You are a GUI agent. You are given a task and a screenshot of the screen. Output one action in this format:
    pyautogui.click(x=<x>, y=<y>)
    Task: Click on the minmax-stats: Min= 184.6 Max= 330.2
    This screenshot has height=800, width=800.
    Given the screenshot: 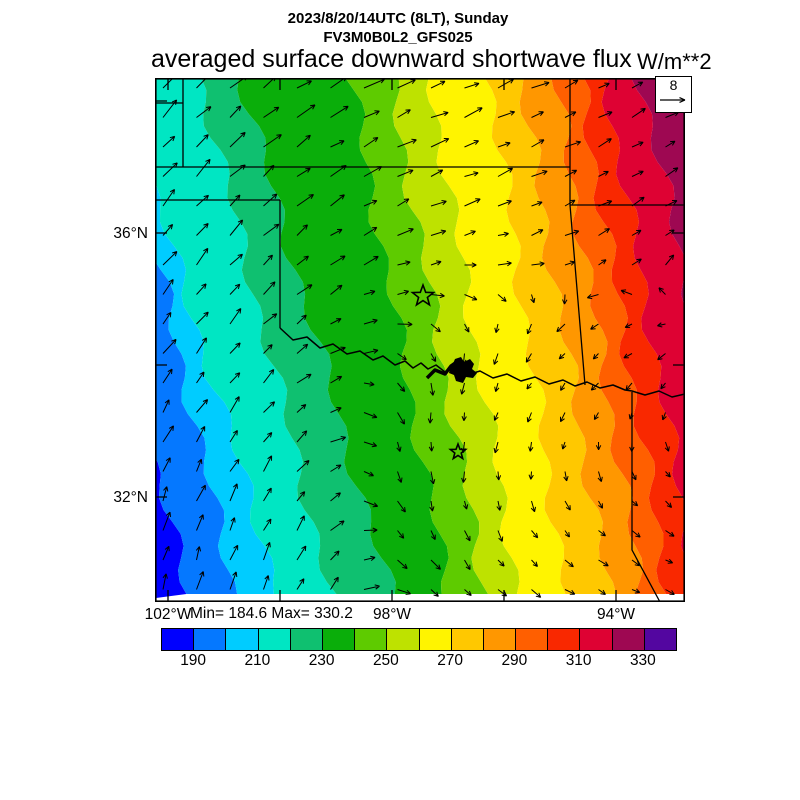 What is the action you would take?
    pyautogui.click(x=271, y=613)
    